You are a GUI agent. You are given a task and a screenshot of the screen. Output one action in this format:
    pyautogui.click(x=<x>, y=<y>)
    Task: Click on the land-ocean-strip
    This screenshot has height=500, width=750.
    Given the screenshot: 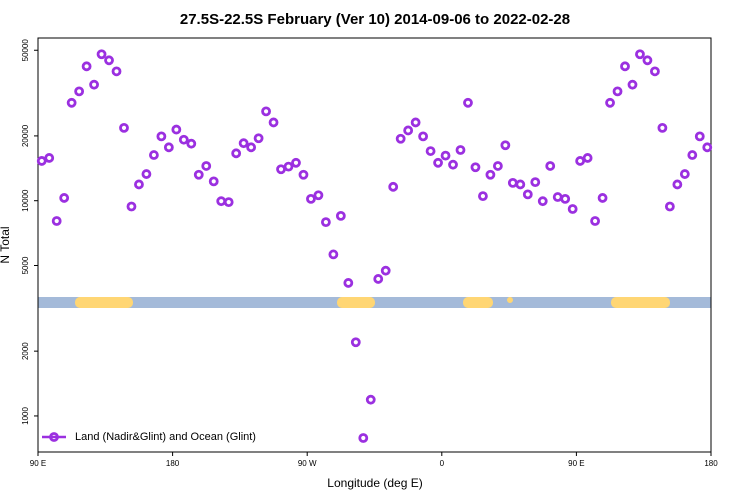 What is the action you would take?
    pyautogui.click(x=374, y=302)
    